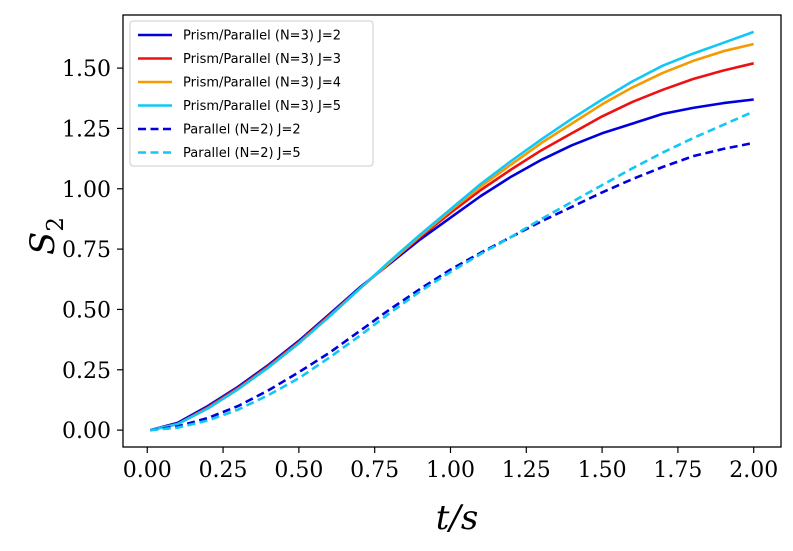 The width and height of the screenshot is (793, 551). Describe the element at coordinates (86, 431) in the screenshot. I see `y-tick-label: 0.00` at that location.